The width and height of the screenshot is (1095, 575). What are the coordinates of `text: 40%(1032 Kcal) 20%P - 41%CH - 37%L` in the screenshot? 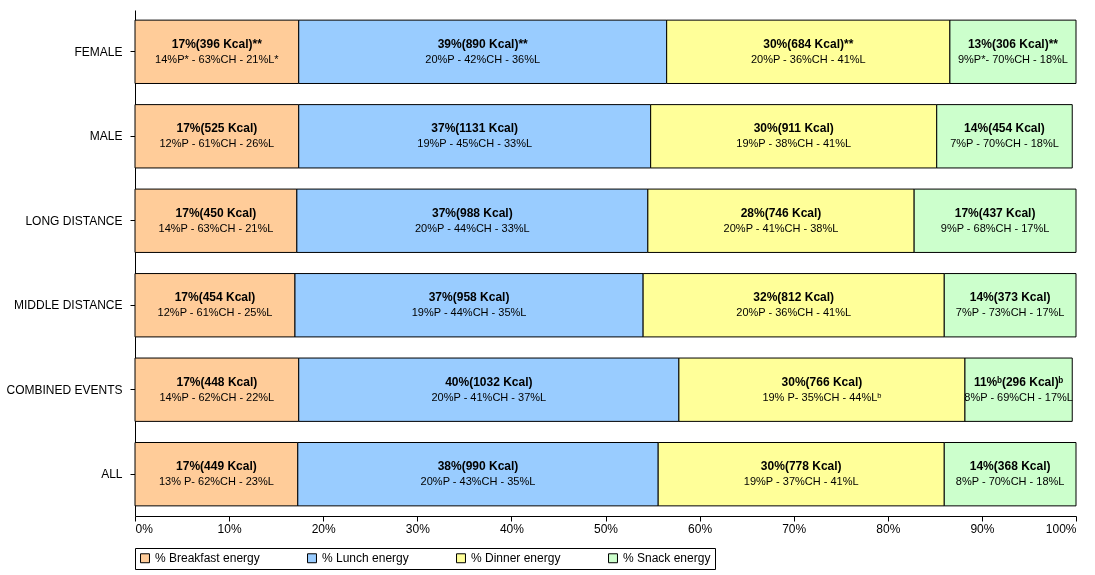 It's located at (489, 388).